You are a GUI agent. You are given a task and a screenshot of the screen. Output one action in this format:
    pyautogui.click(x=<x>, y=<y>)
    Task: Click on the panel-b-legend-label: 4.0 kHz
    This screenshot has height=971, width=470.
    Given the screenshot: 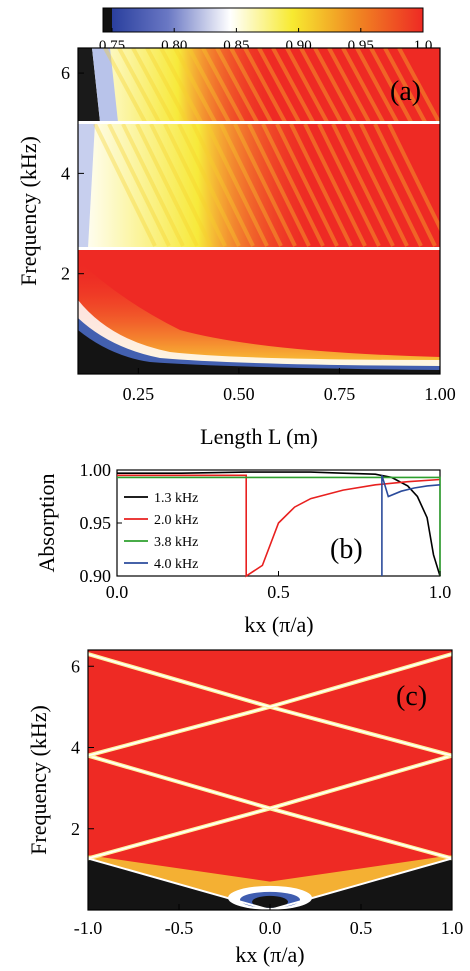 What is the action you would take?
    pyautogui.click(x=176, y=564)
    